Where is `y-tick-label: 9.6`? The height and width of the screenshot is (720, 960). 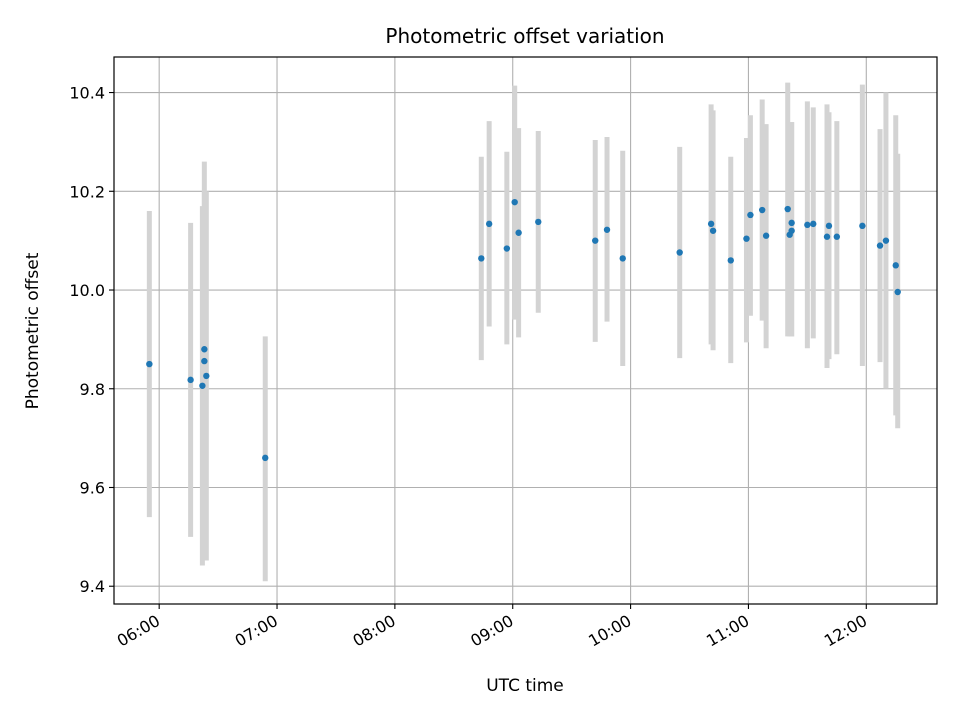
y-tick-label: 9.6 is located at coordinates (92, 487).